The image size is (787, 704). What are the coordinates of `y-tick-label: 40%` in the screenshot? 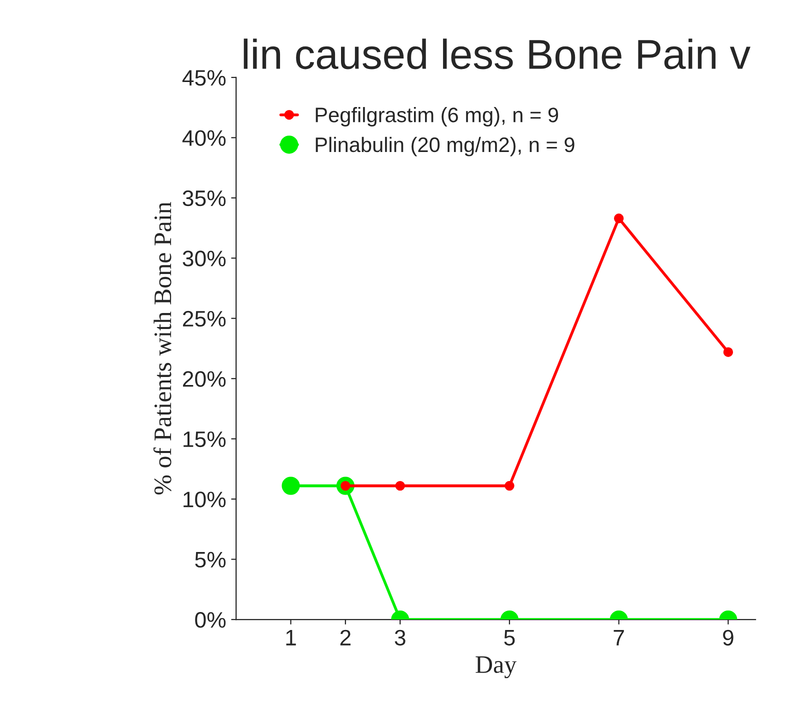 It's located at (204, 138).